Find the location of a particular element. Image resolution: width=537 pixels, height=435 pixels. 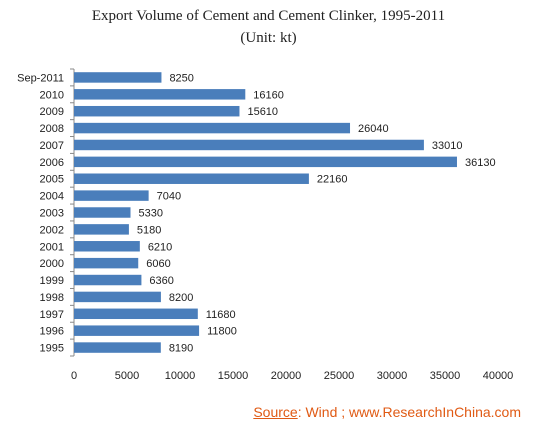

x-tick-label: 40000 is located at coordinates (498, 376).